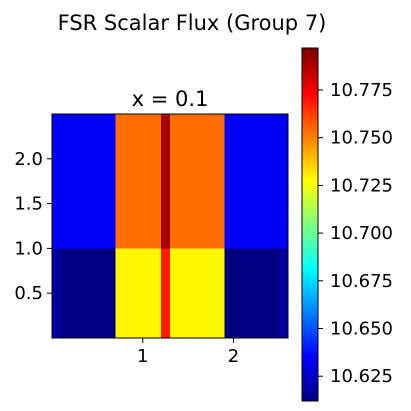  I want to click on y-axis: 0.5 1.0 1.5 2.0, so click(33, 226).